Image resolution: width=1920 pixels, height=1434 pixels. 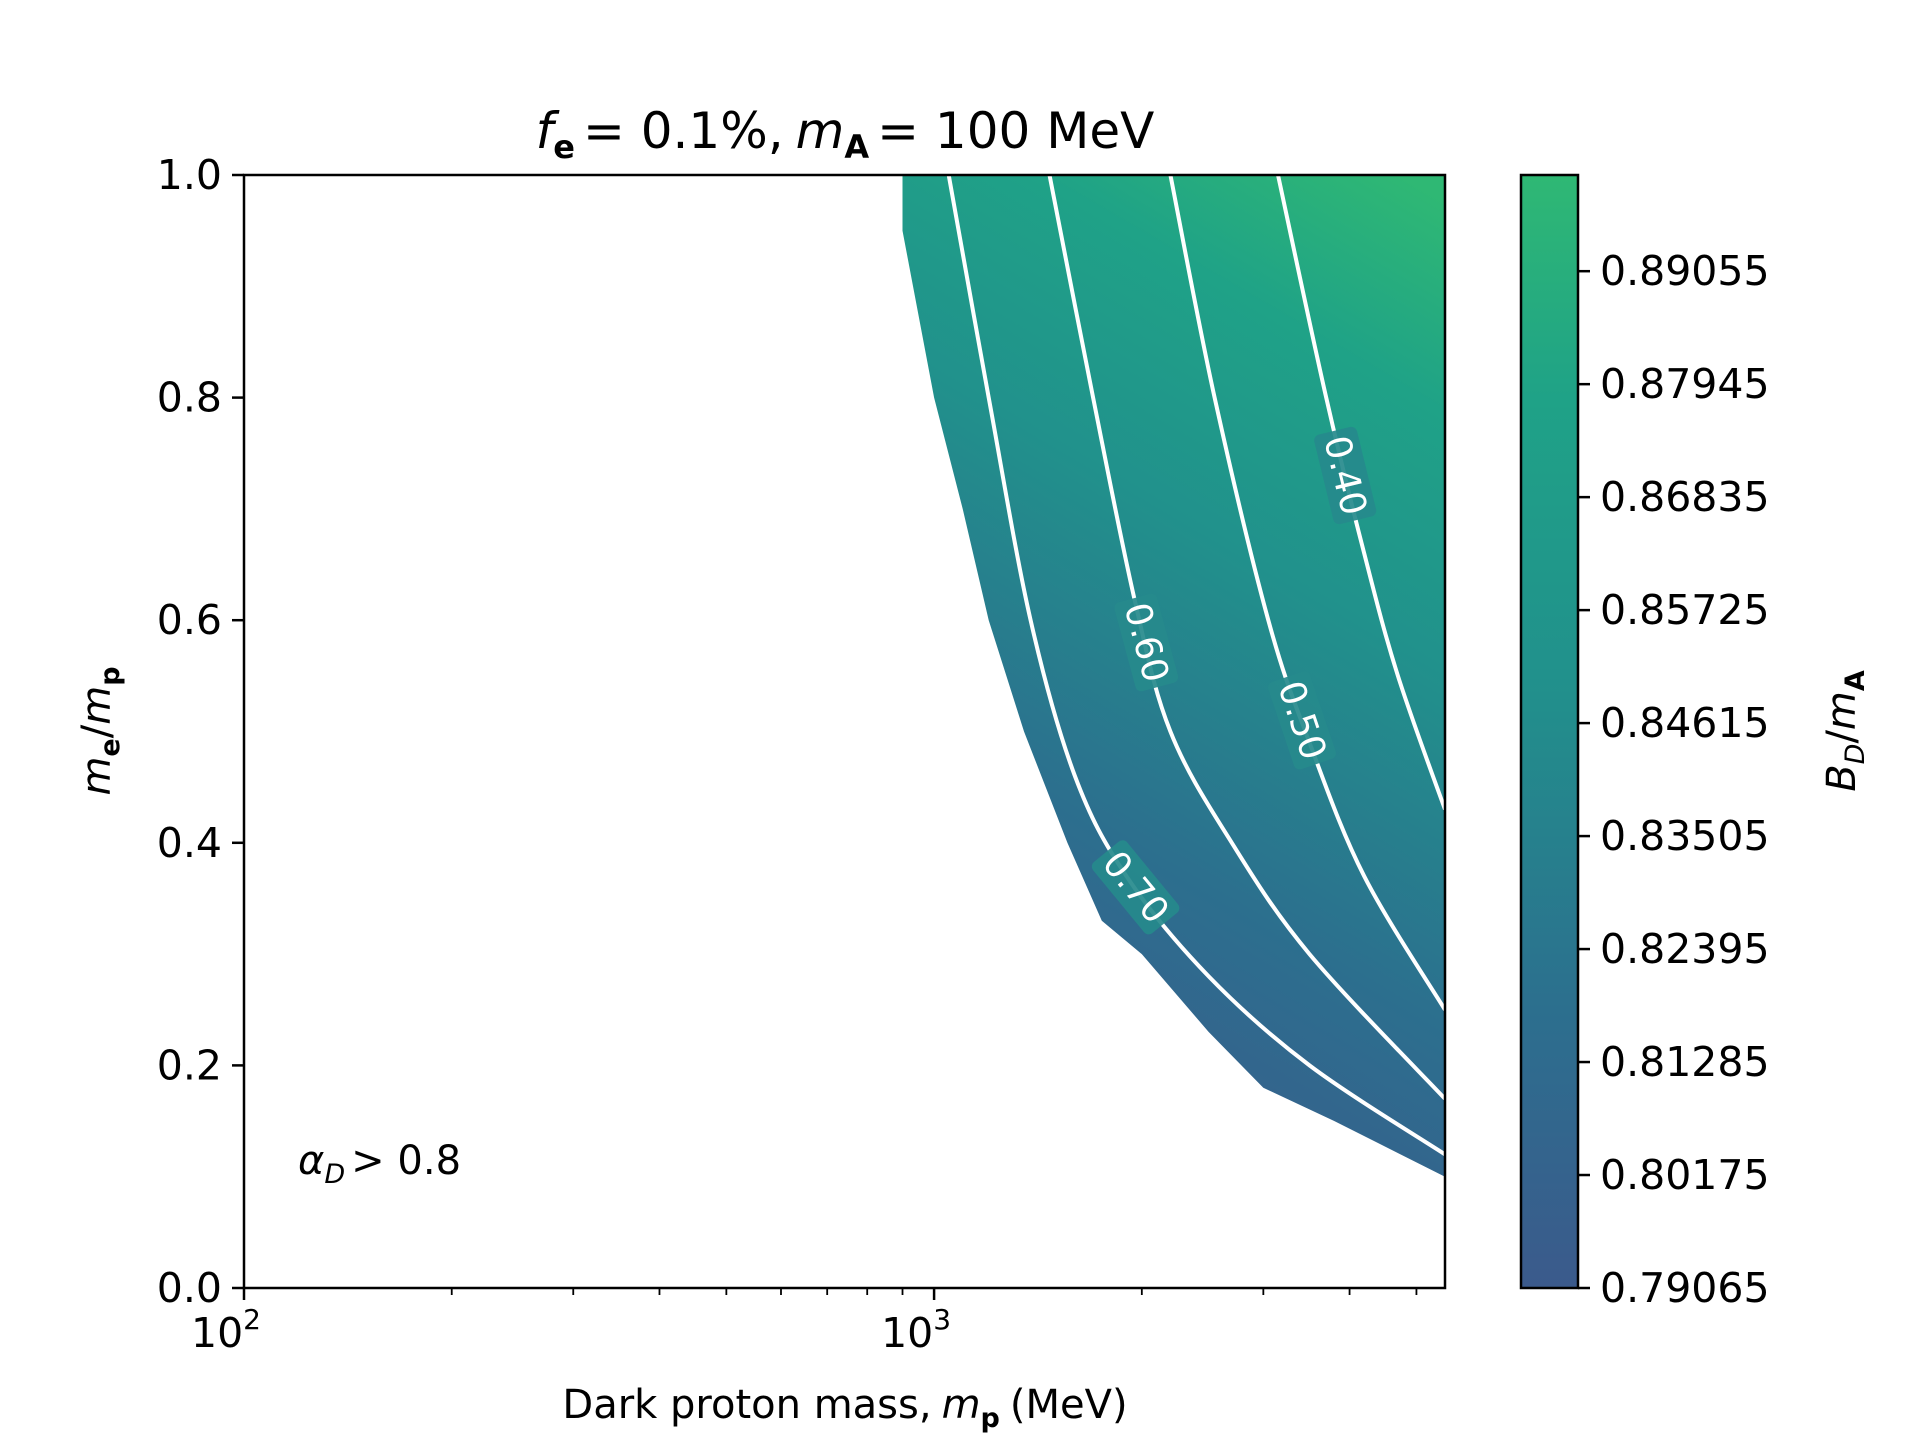 I want to click on excluded-region-label: αD > 0.8, so click(x=379, y=1164).